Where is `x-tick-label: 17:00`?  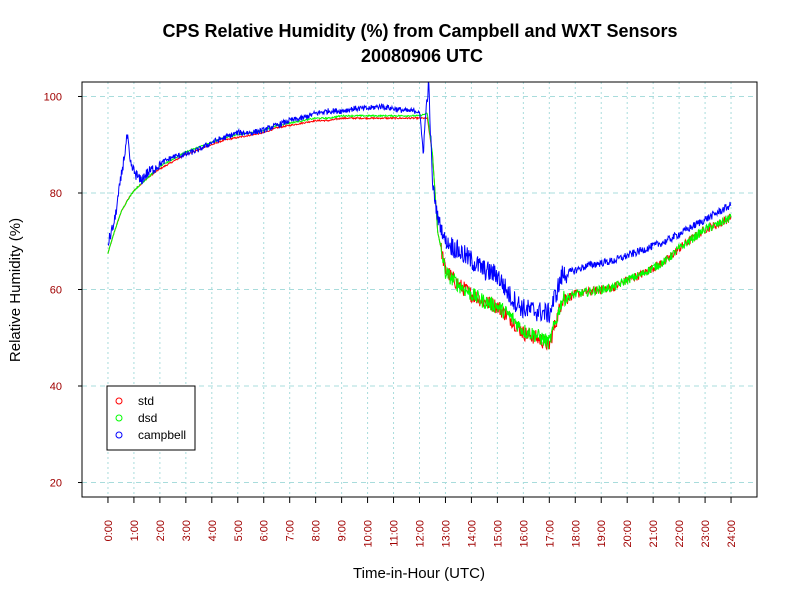
x-tick-label: 17:00 is located at coordinates (550, 534).